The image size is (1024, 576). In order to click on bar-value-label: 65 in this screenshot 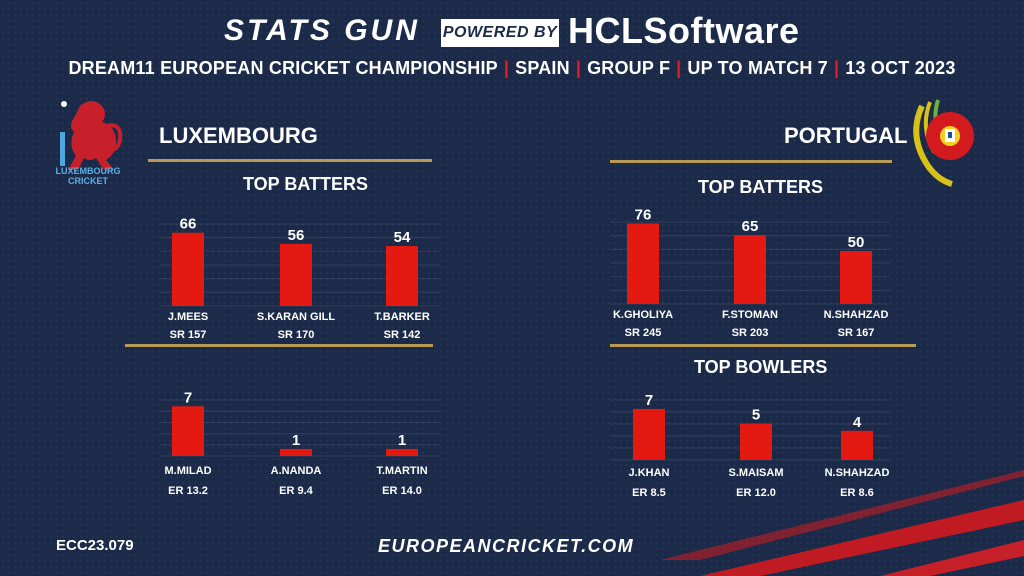, I will do `click(750, 226)`.